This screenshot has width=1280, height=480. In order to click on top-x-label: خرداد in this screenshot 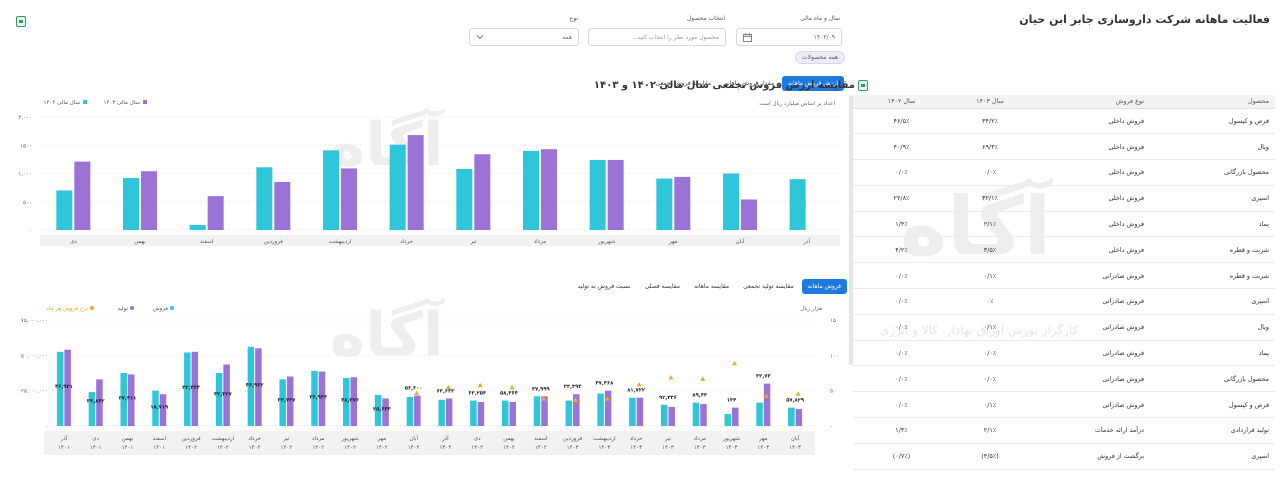, I will do `click(406, 242)`.